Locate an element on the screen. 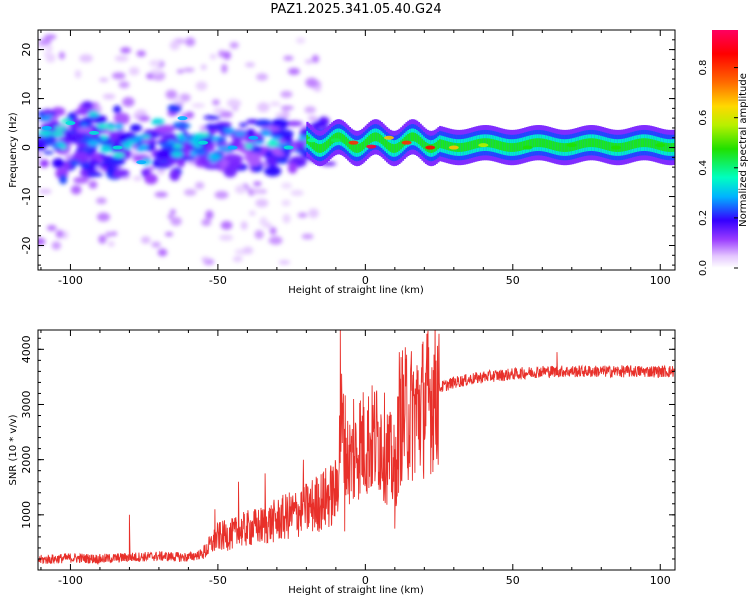 This screenshot has width=750, height=600. spectrogram-xtick-label: -50 is located at coordinates (218, 280).